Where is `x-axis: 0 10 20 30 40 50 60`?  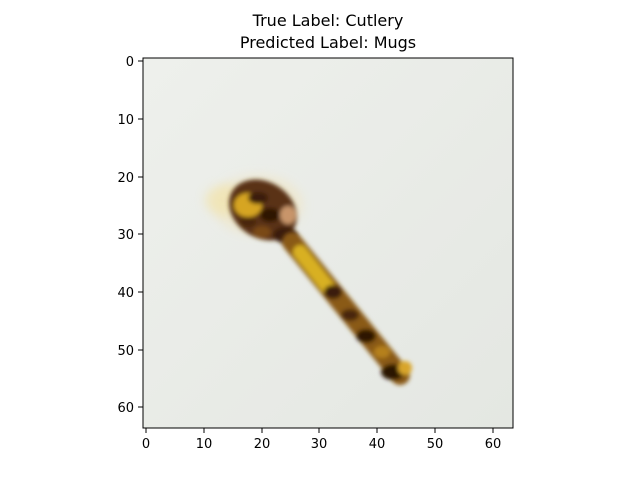
x-axis: 0 10 20 30 40 50 60 is located at coordinates (321, 440).